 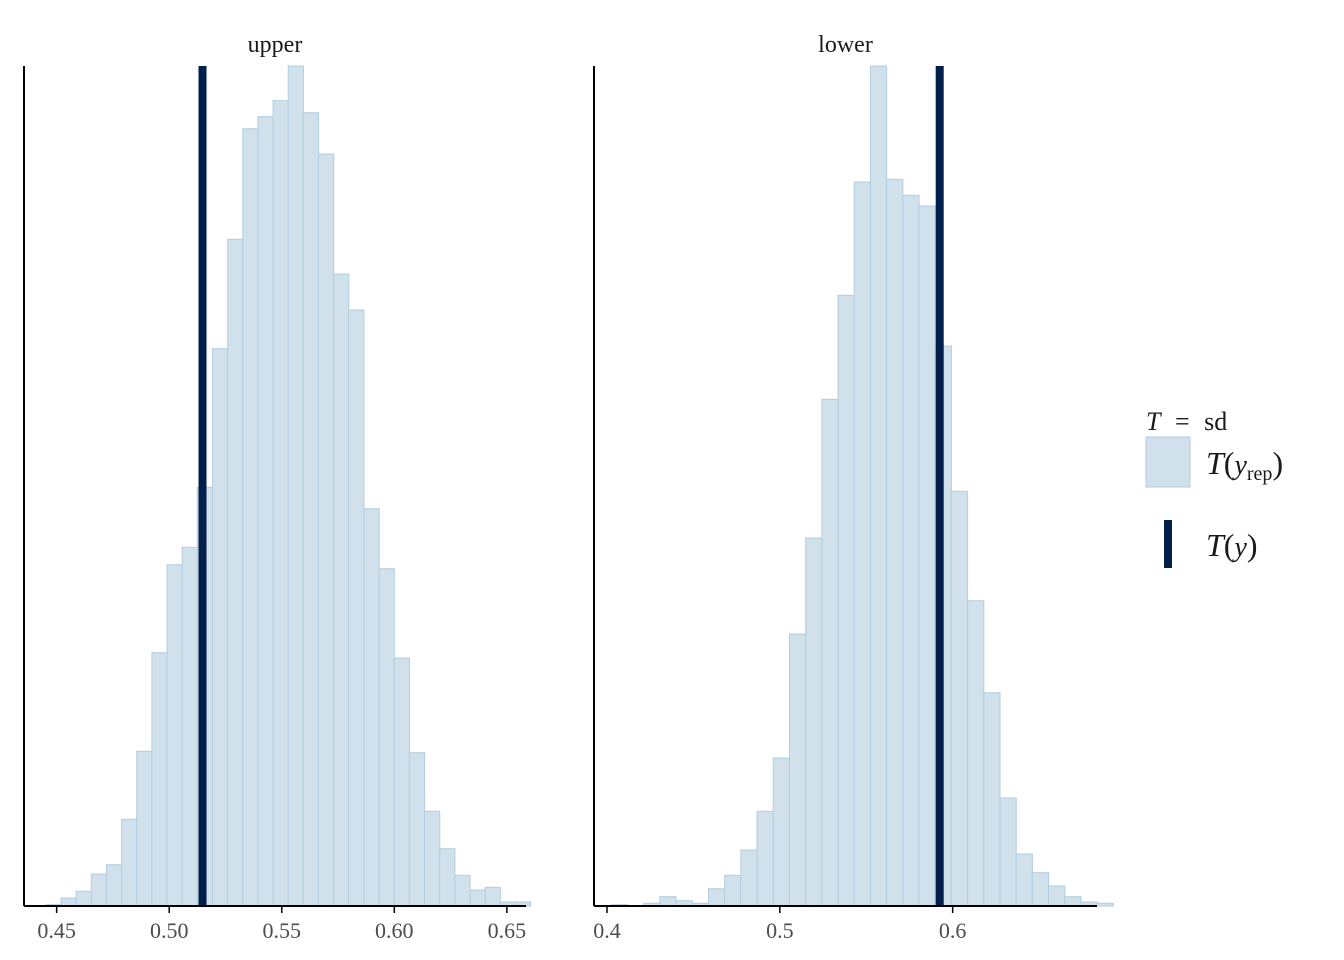 I want to click on x-tick-label: 0.50, so click(x=169, y=930).